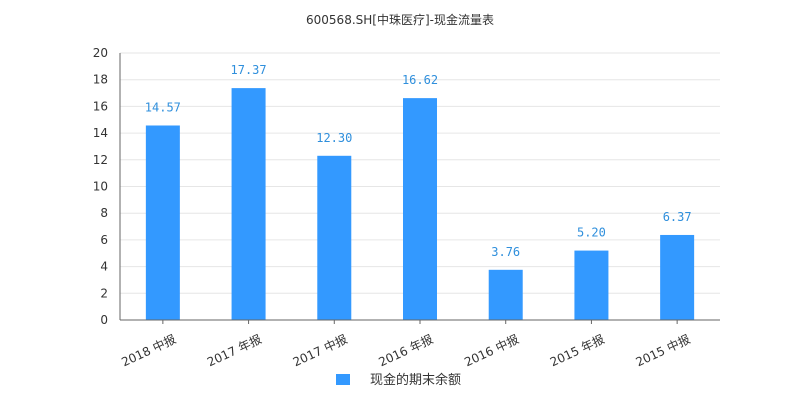 The image size is (800, 400). What do you see at coordinates (662, 350) in the screenshot?
I see `x-tick-label: 2015 中报` at bounding box center [662, 350].